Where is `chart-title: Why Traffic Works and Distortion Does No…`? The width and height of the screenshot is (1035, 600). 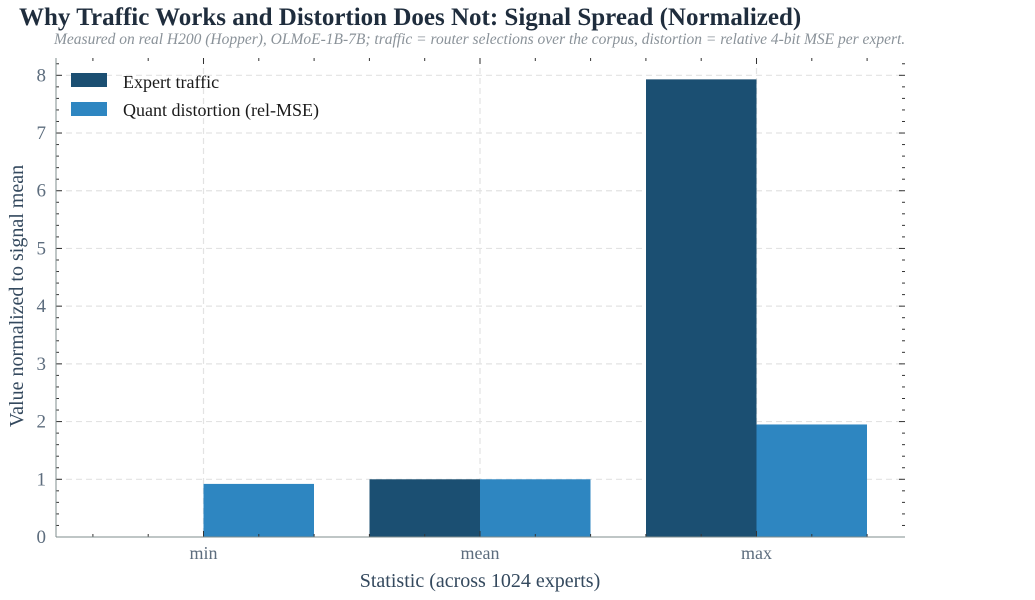
chart-title: Why Traffic Works and Distortion Does No… is located at coordinates (410, 17).